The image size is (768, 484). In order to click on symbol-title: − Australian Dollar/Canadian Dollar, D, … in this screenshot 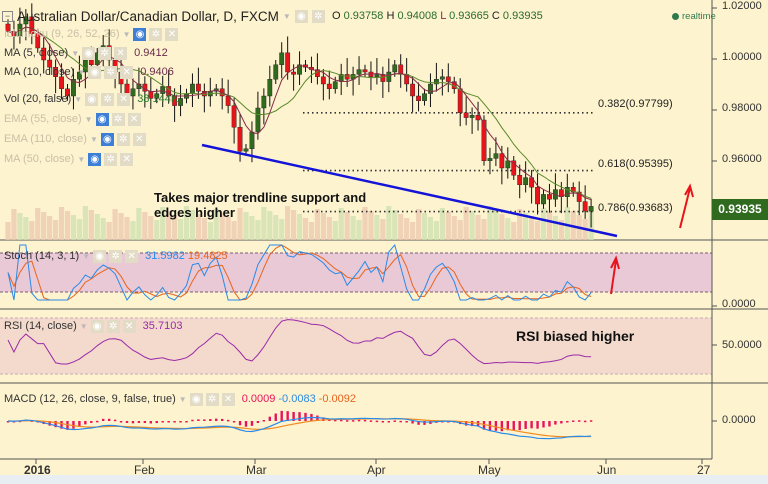, I will do `click(163, 16)`.